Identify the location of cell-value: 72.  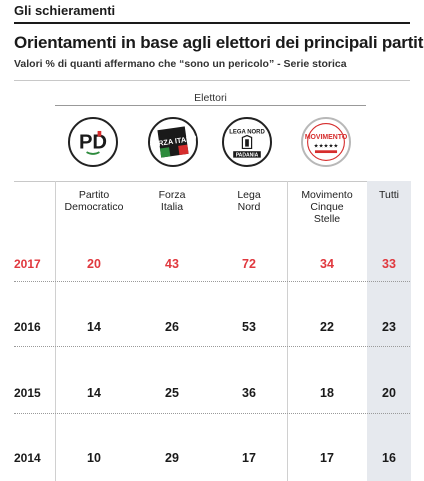
(249, 264).